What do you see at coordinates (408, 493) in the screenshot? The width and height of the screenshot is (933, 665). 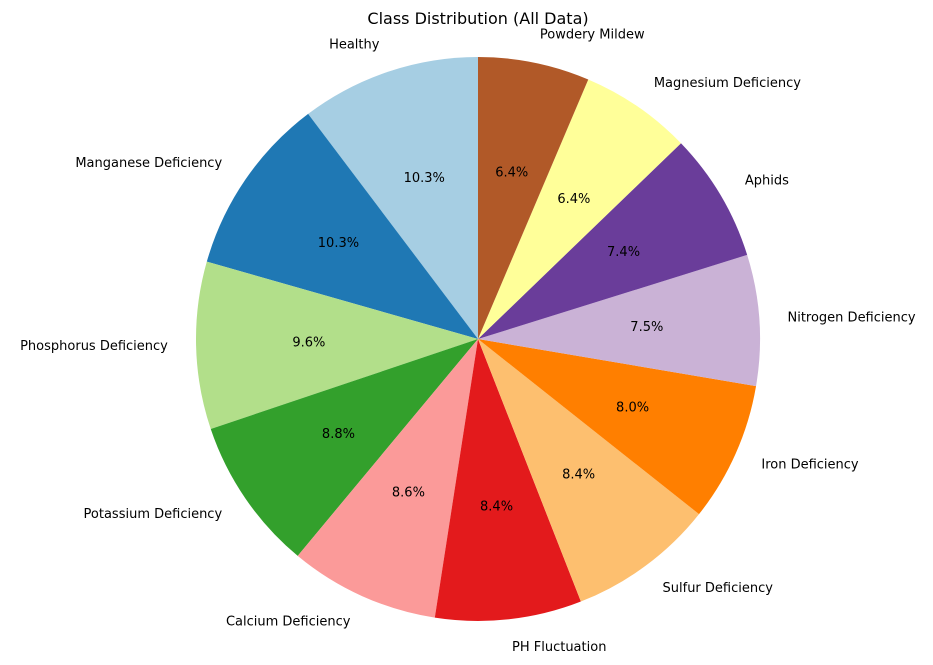 I see `pie-percent-label: 8.6%` at bounding box center [408, 493].